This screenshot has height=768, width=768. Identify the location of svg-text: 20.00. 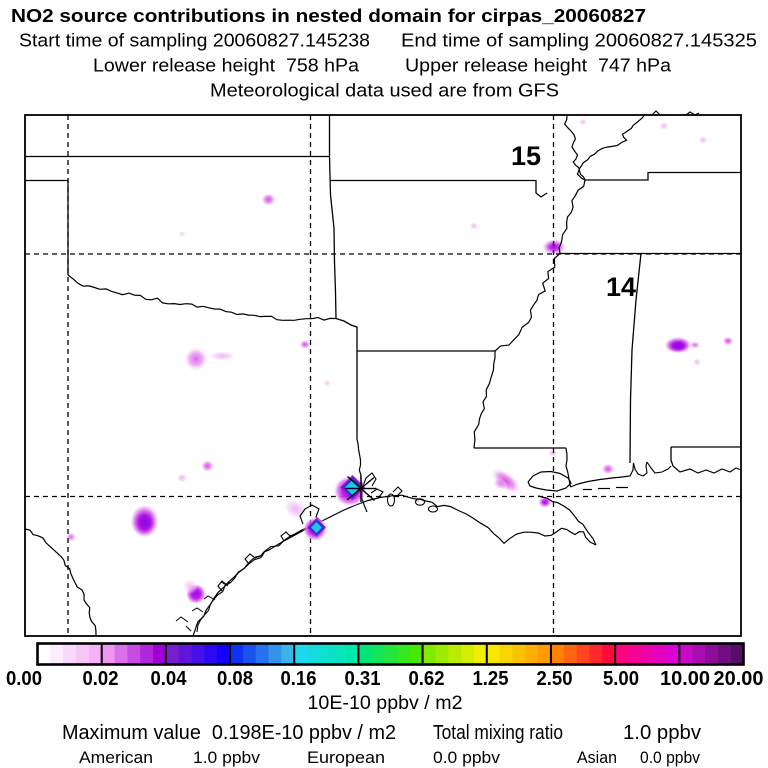
(739, 678).